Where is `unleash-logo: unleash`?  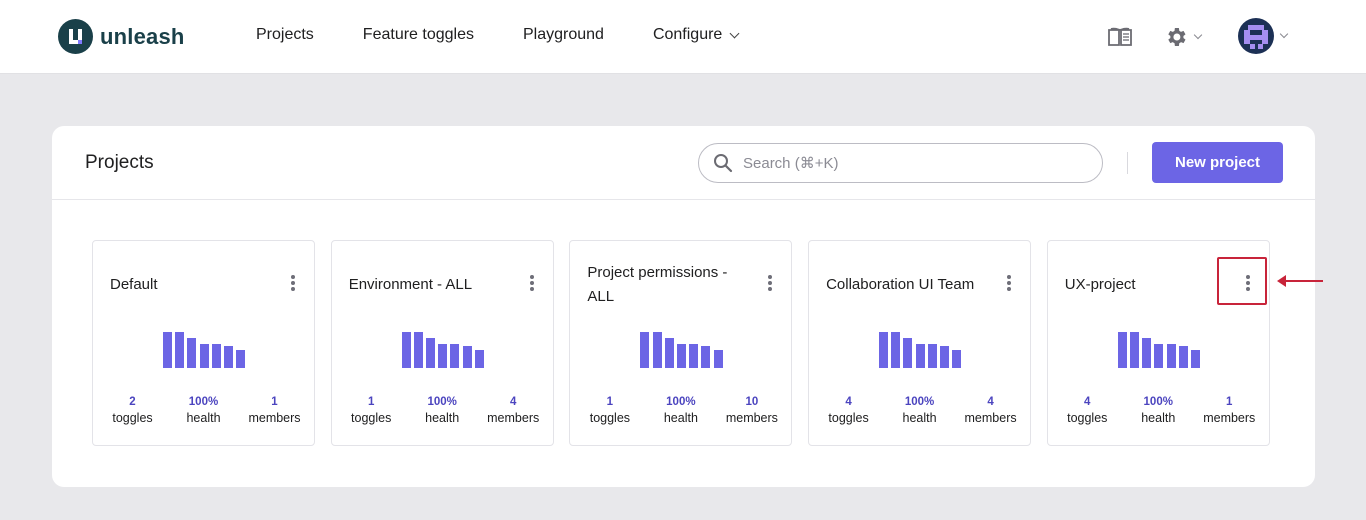 unleash-logo: unleash is located at coordinates (121, 36).